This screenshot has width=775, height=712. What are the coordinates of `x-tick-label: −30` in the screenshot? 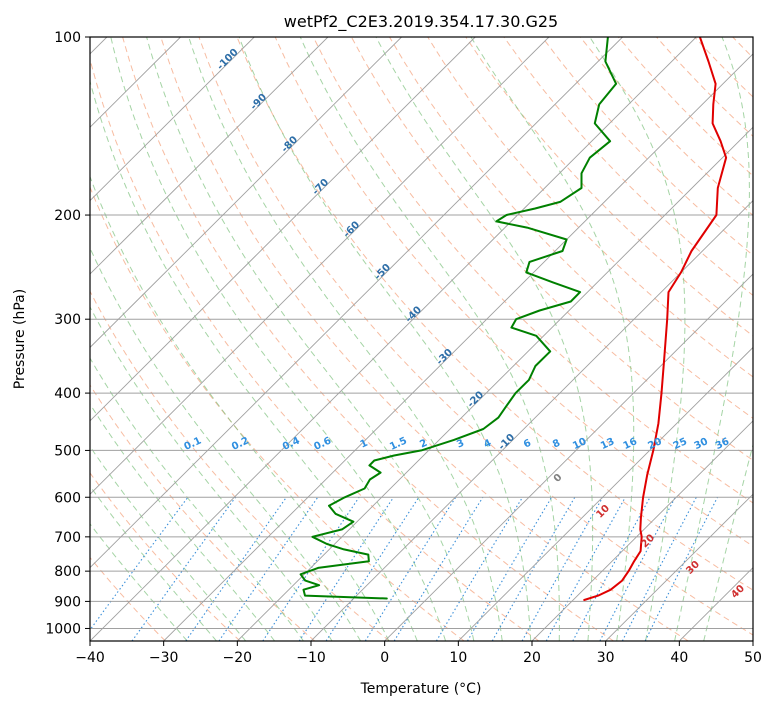 It's located at (164, 658).